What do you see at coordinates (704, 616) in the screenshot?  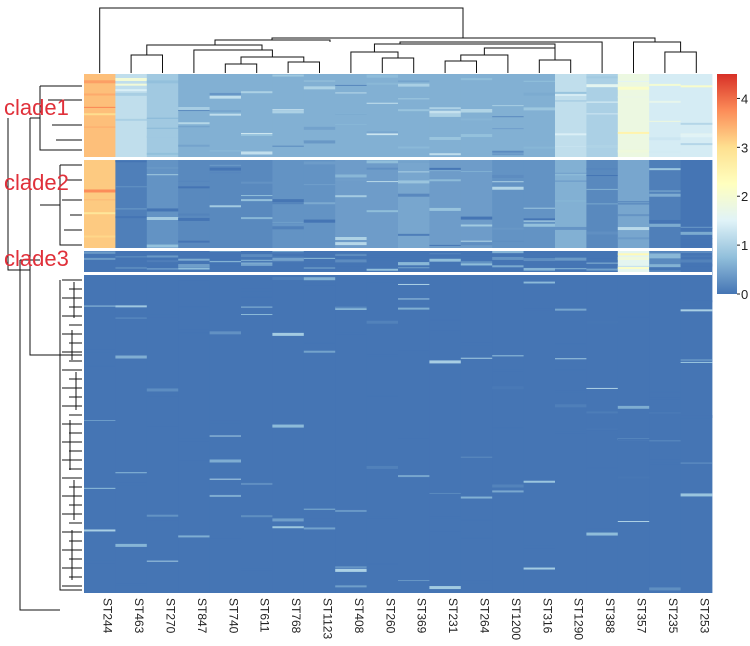 I see `column-label: ST253` at bounding box center [704, 616].